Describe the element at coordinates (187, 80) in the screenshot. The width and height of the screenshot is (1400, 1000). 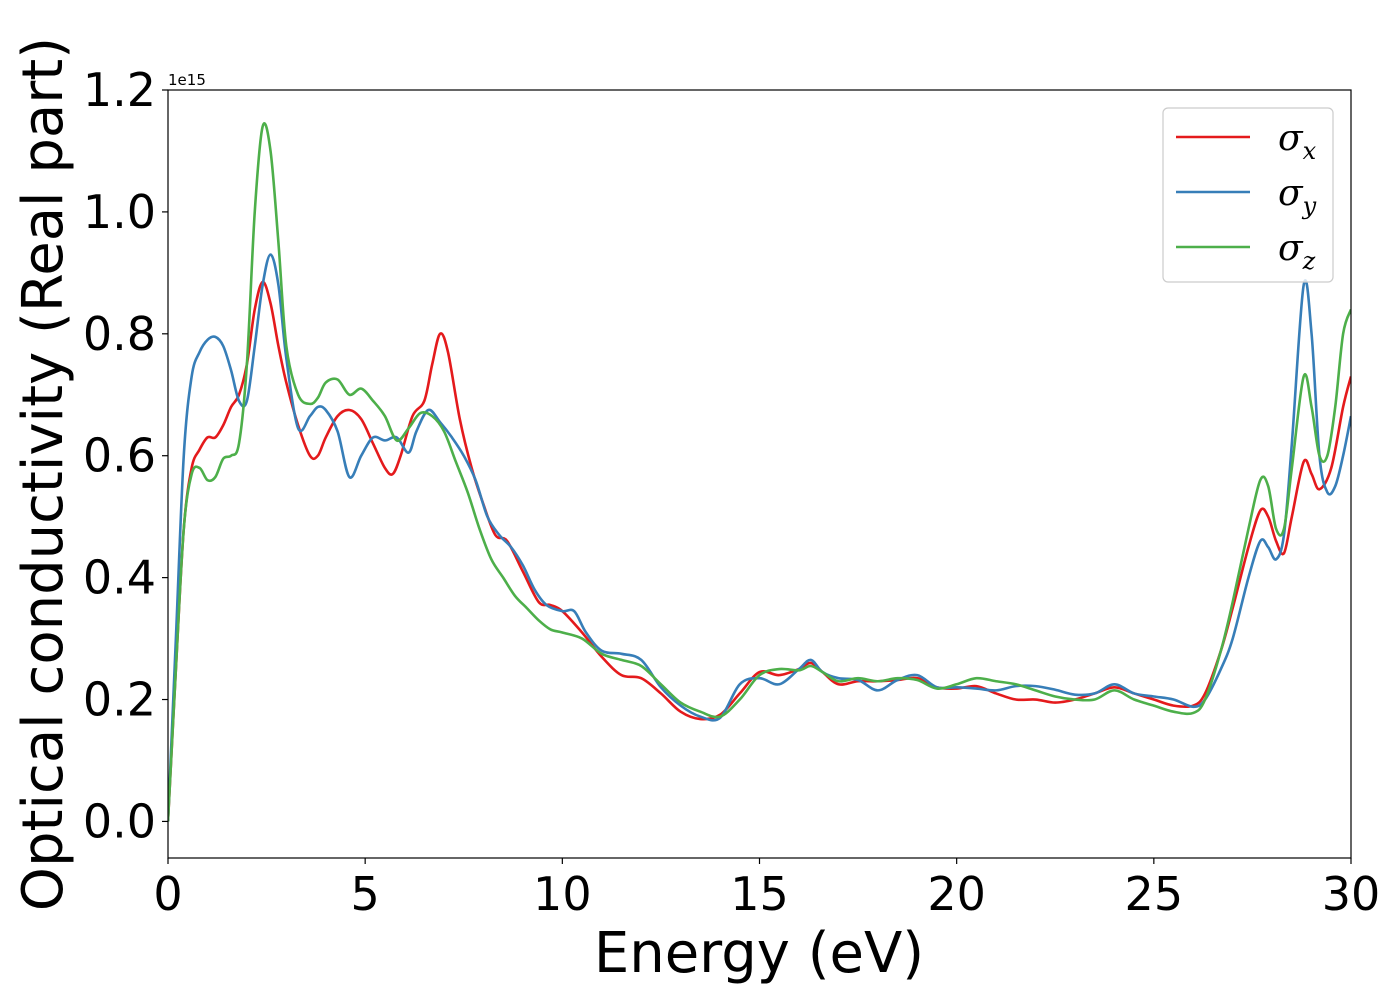
I see `y-offset-label: 1e15` at that location.